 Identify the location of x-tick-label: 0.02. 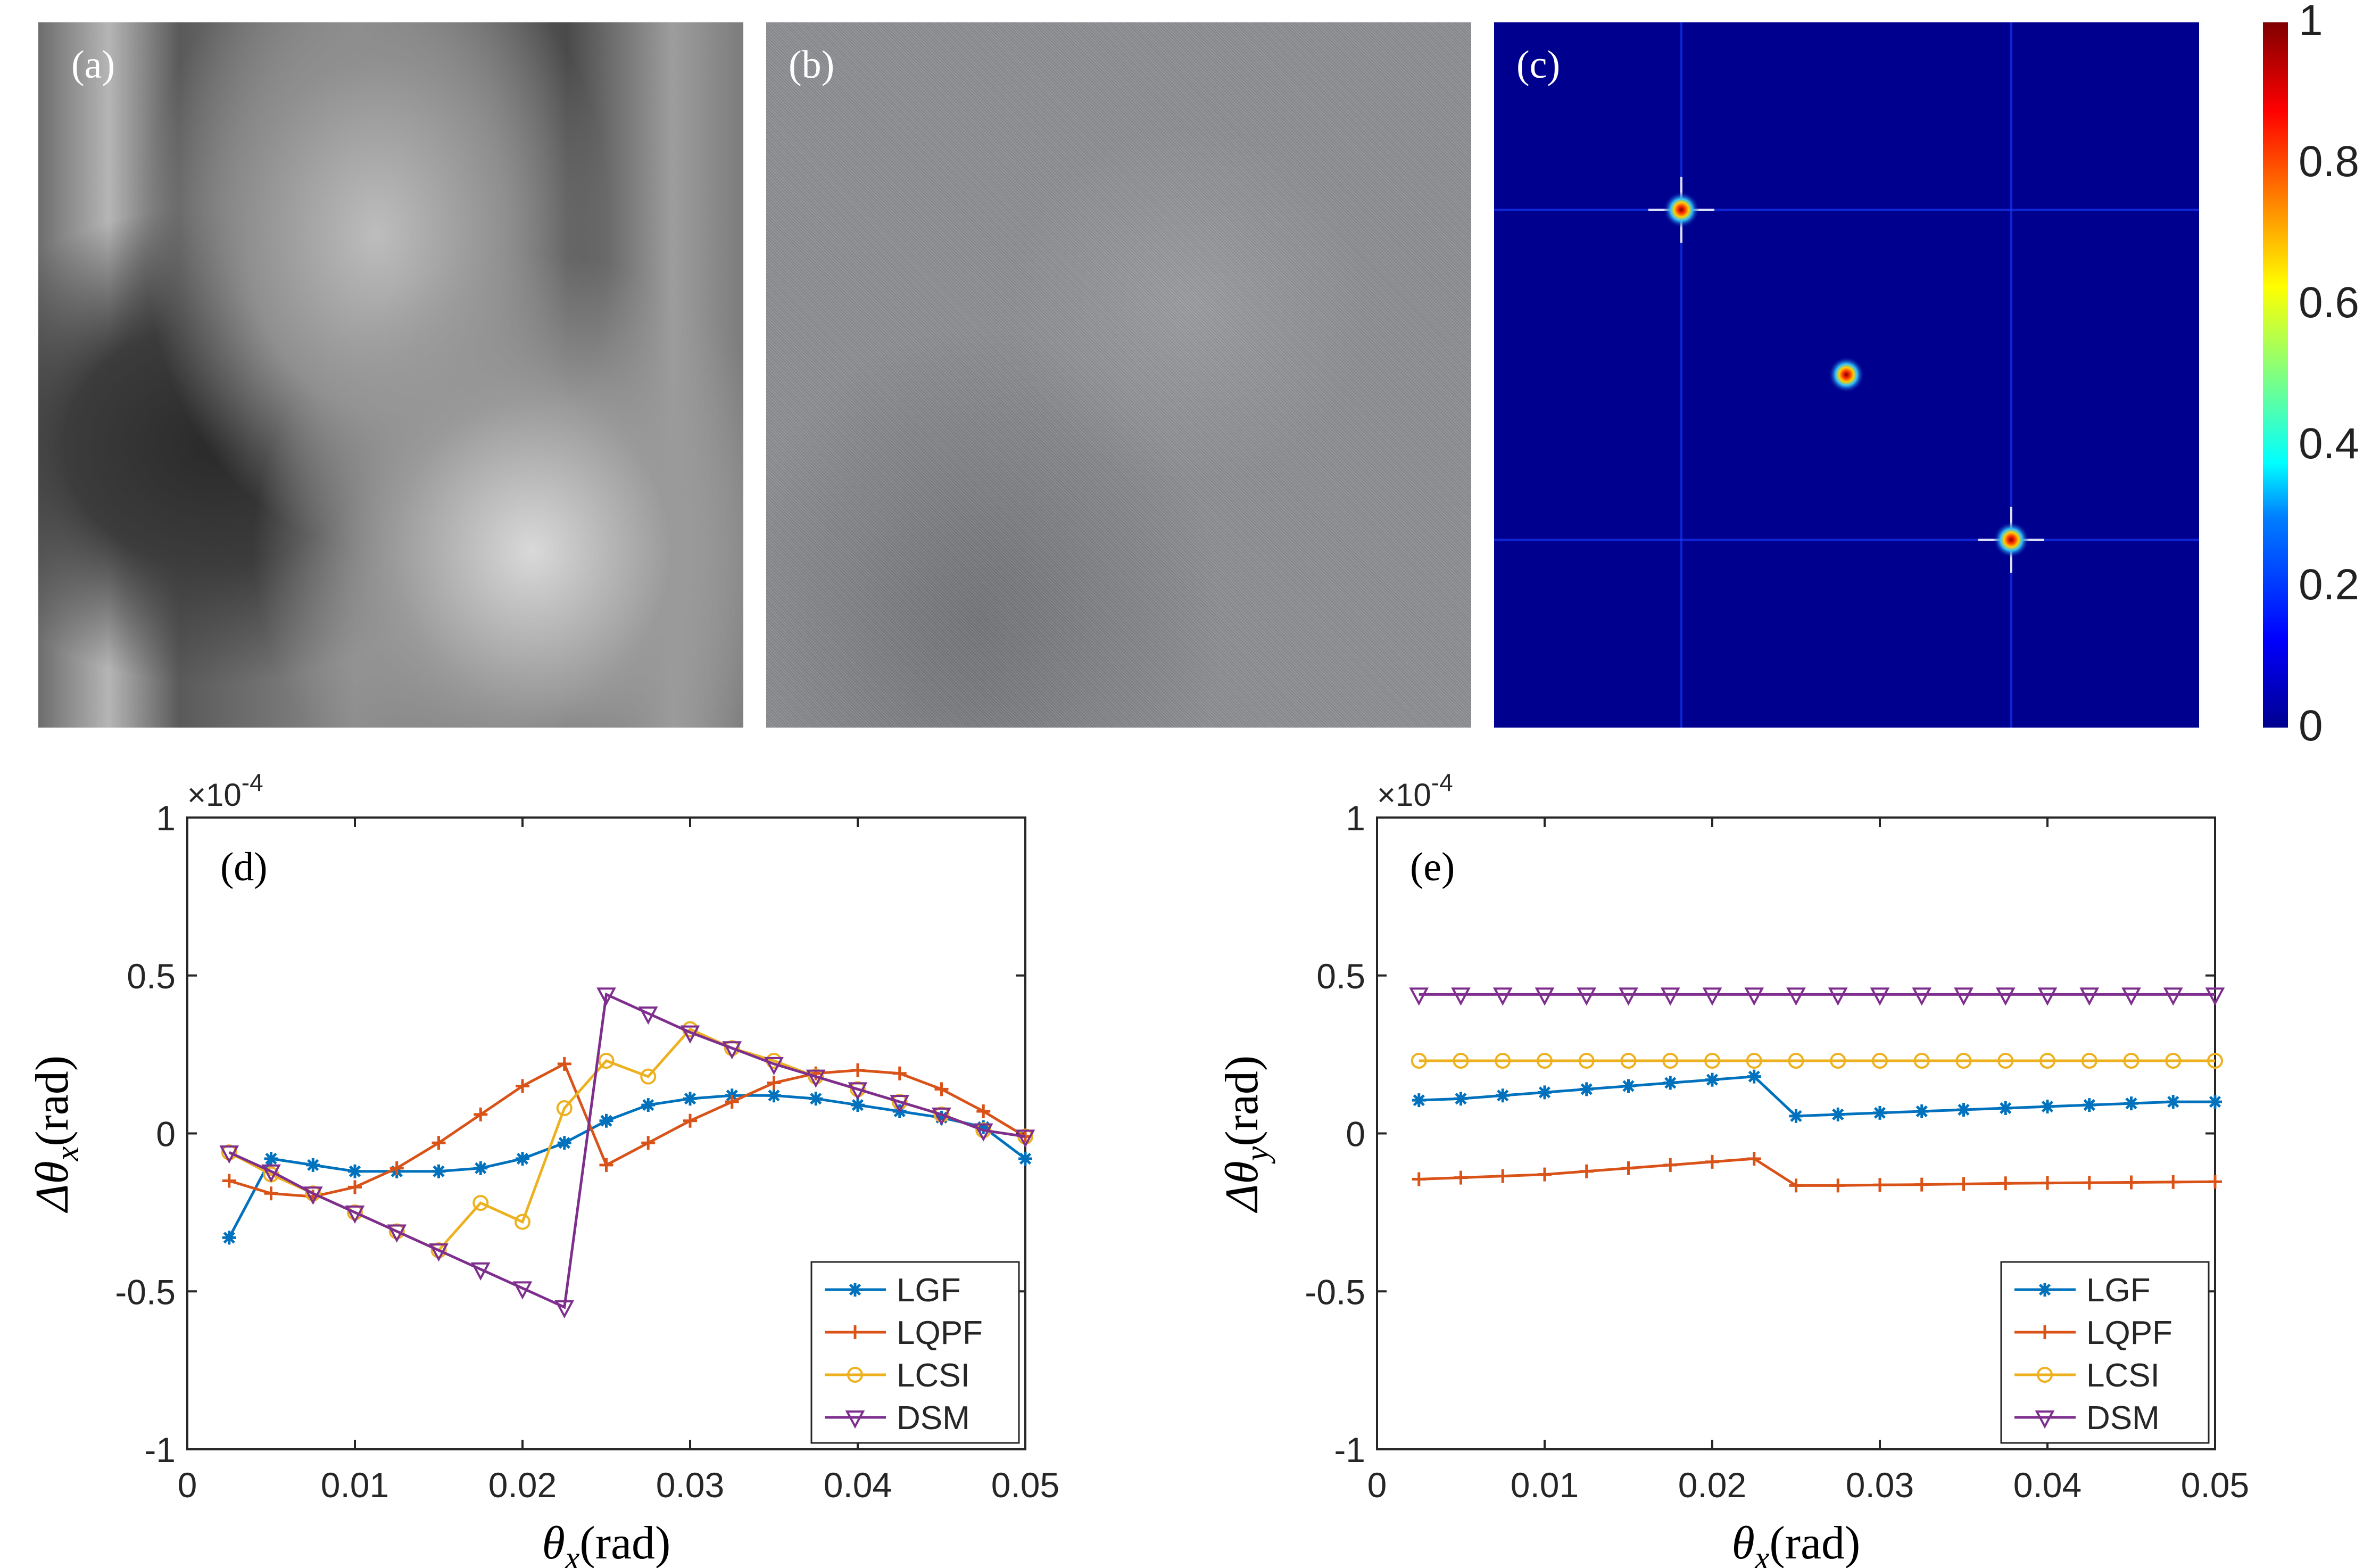
(522, 1485).